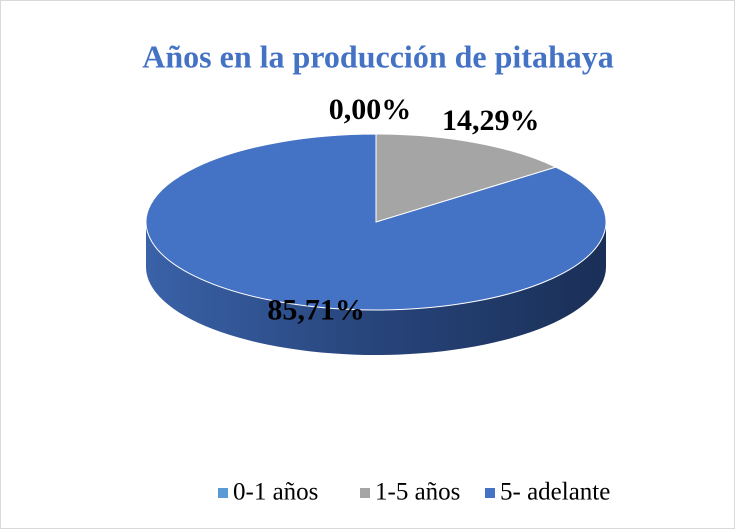 This screenshot has height=529, width=735. Describe the element at coordinates (378, 56) in the screenshot. I see `chart-title: Años en la producción de pitahaya` at that location.